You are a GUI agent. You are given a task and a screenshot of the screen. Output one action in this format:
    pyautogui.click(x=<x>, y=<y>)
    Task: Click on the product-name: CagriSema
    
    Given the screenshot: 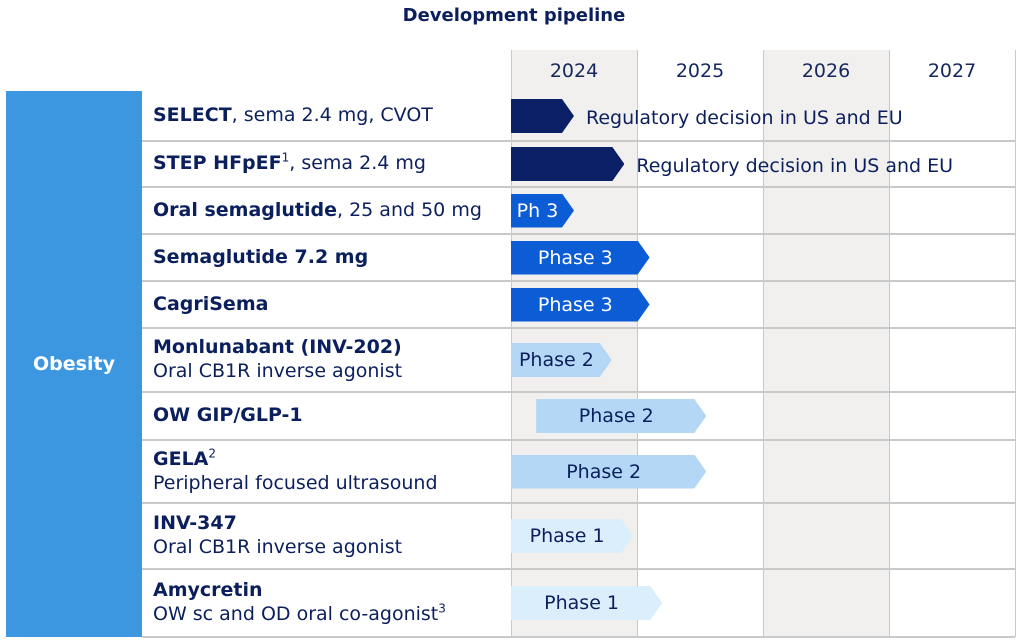 What is the action you would take?
    pyautogui.click(x=211, y=303)
    